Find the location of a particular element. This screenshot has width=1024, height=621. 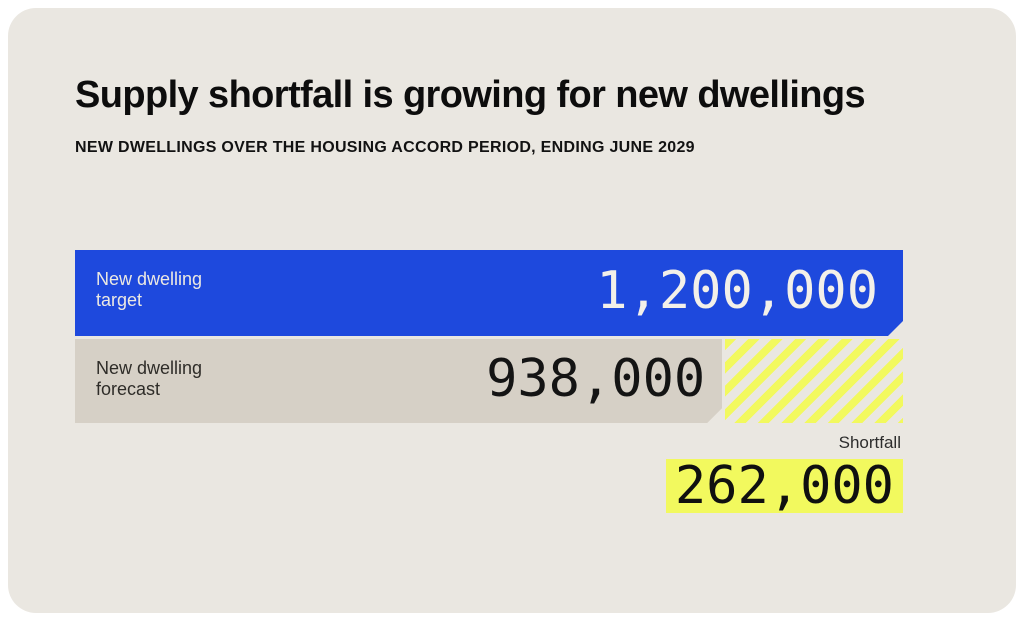

target-row: New dwelling target 1,200,000 is located at coordinates (489, 293).